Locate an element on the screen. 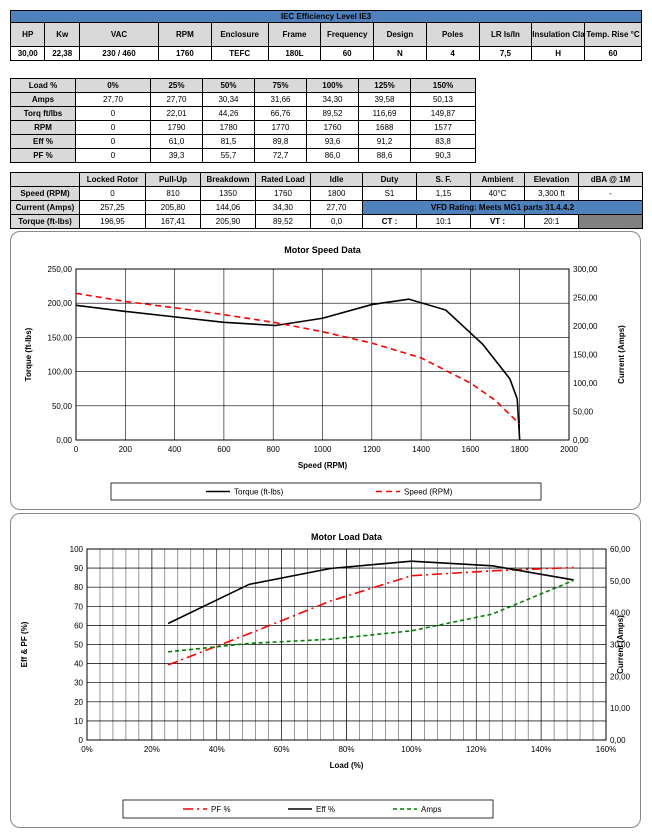 The height and width of the screenshot is (837, 652). ct-label: CT : is located at coordinates (389, 221).